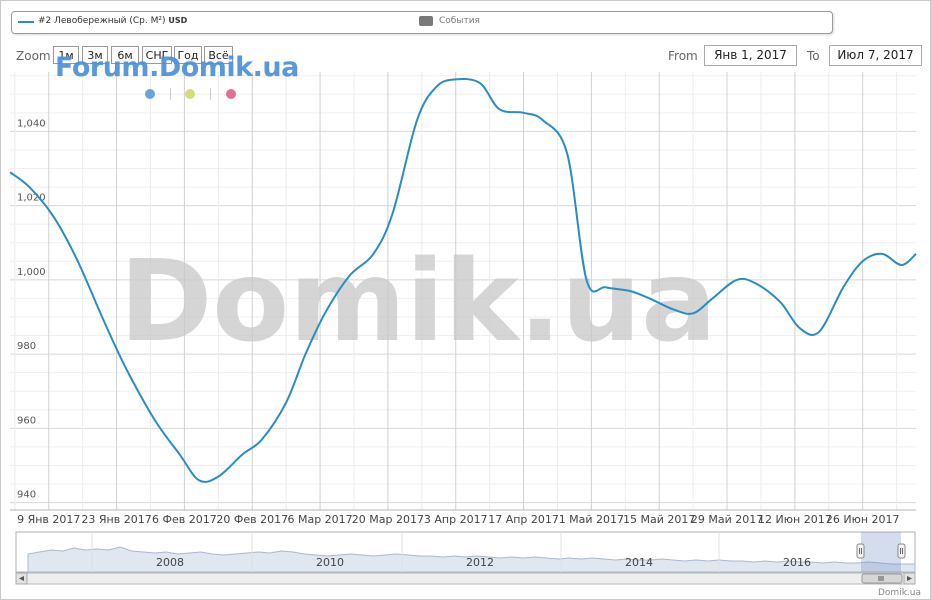  I want to click on zoom-label: Zoom, so click(33, 56).